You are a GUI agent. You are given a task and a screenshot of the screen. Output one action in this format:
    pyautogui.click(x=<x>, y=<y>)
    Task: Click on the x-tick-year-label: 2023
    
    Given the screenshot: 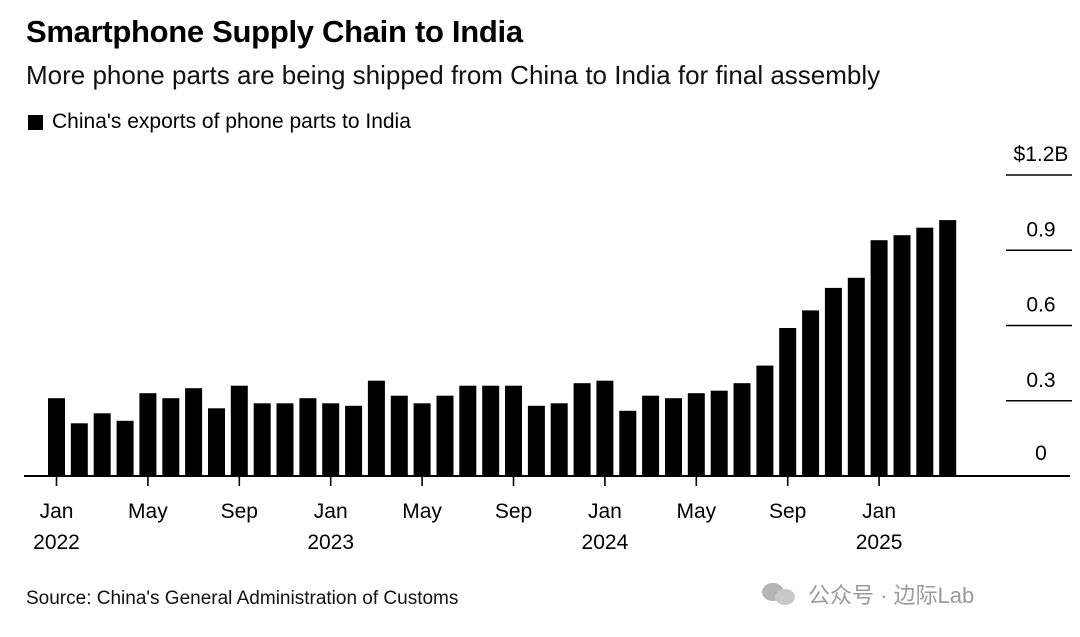 What is the action you would take?
    pyautogui.click(x=330, y=542)
    